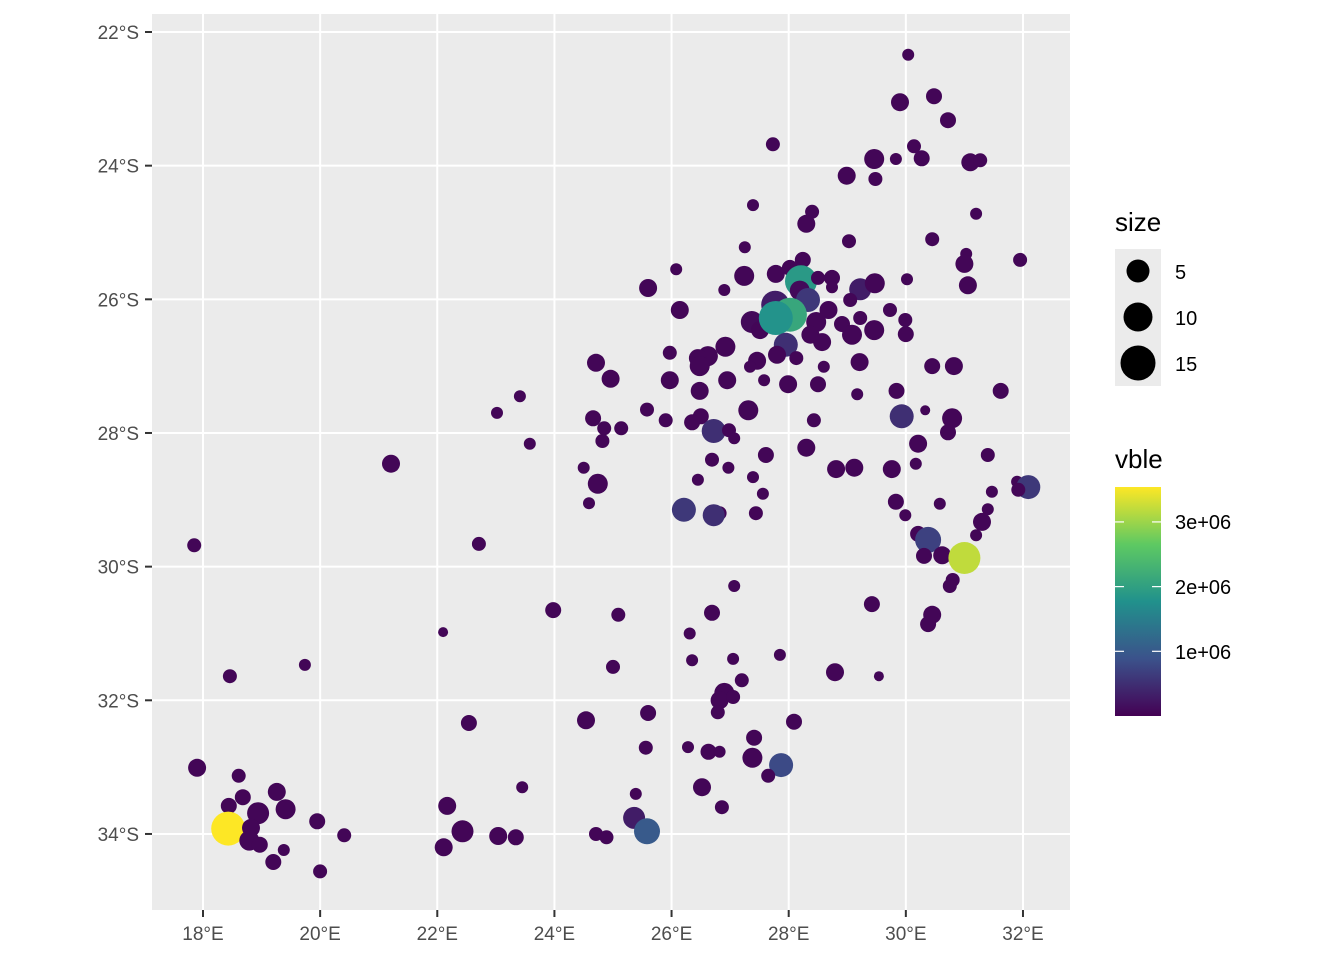  I want to click on y-tick-label: 26°S, so click(118, 300).